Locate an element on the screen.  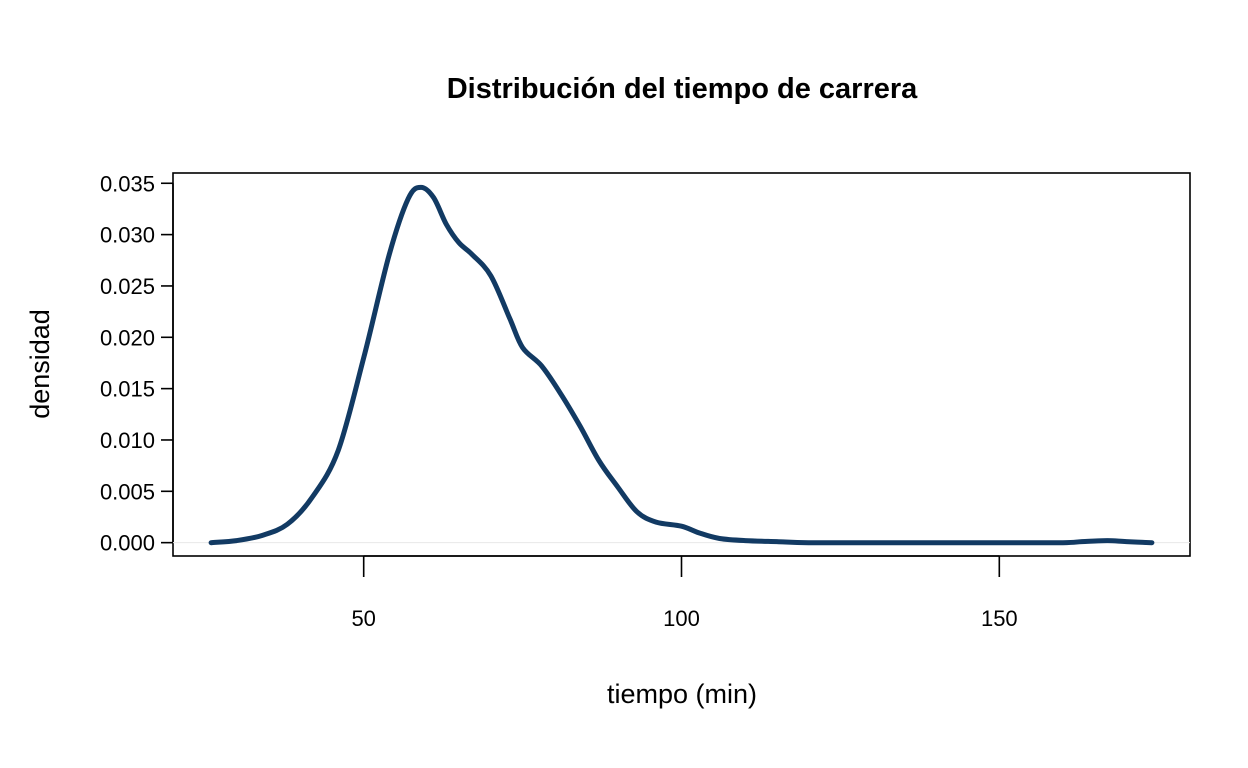
y-tick-label: 0.010 is located at coordinates (127, 440).